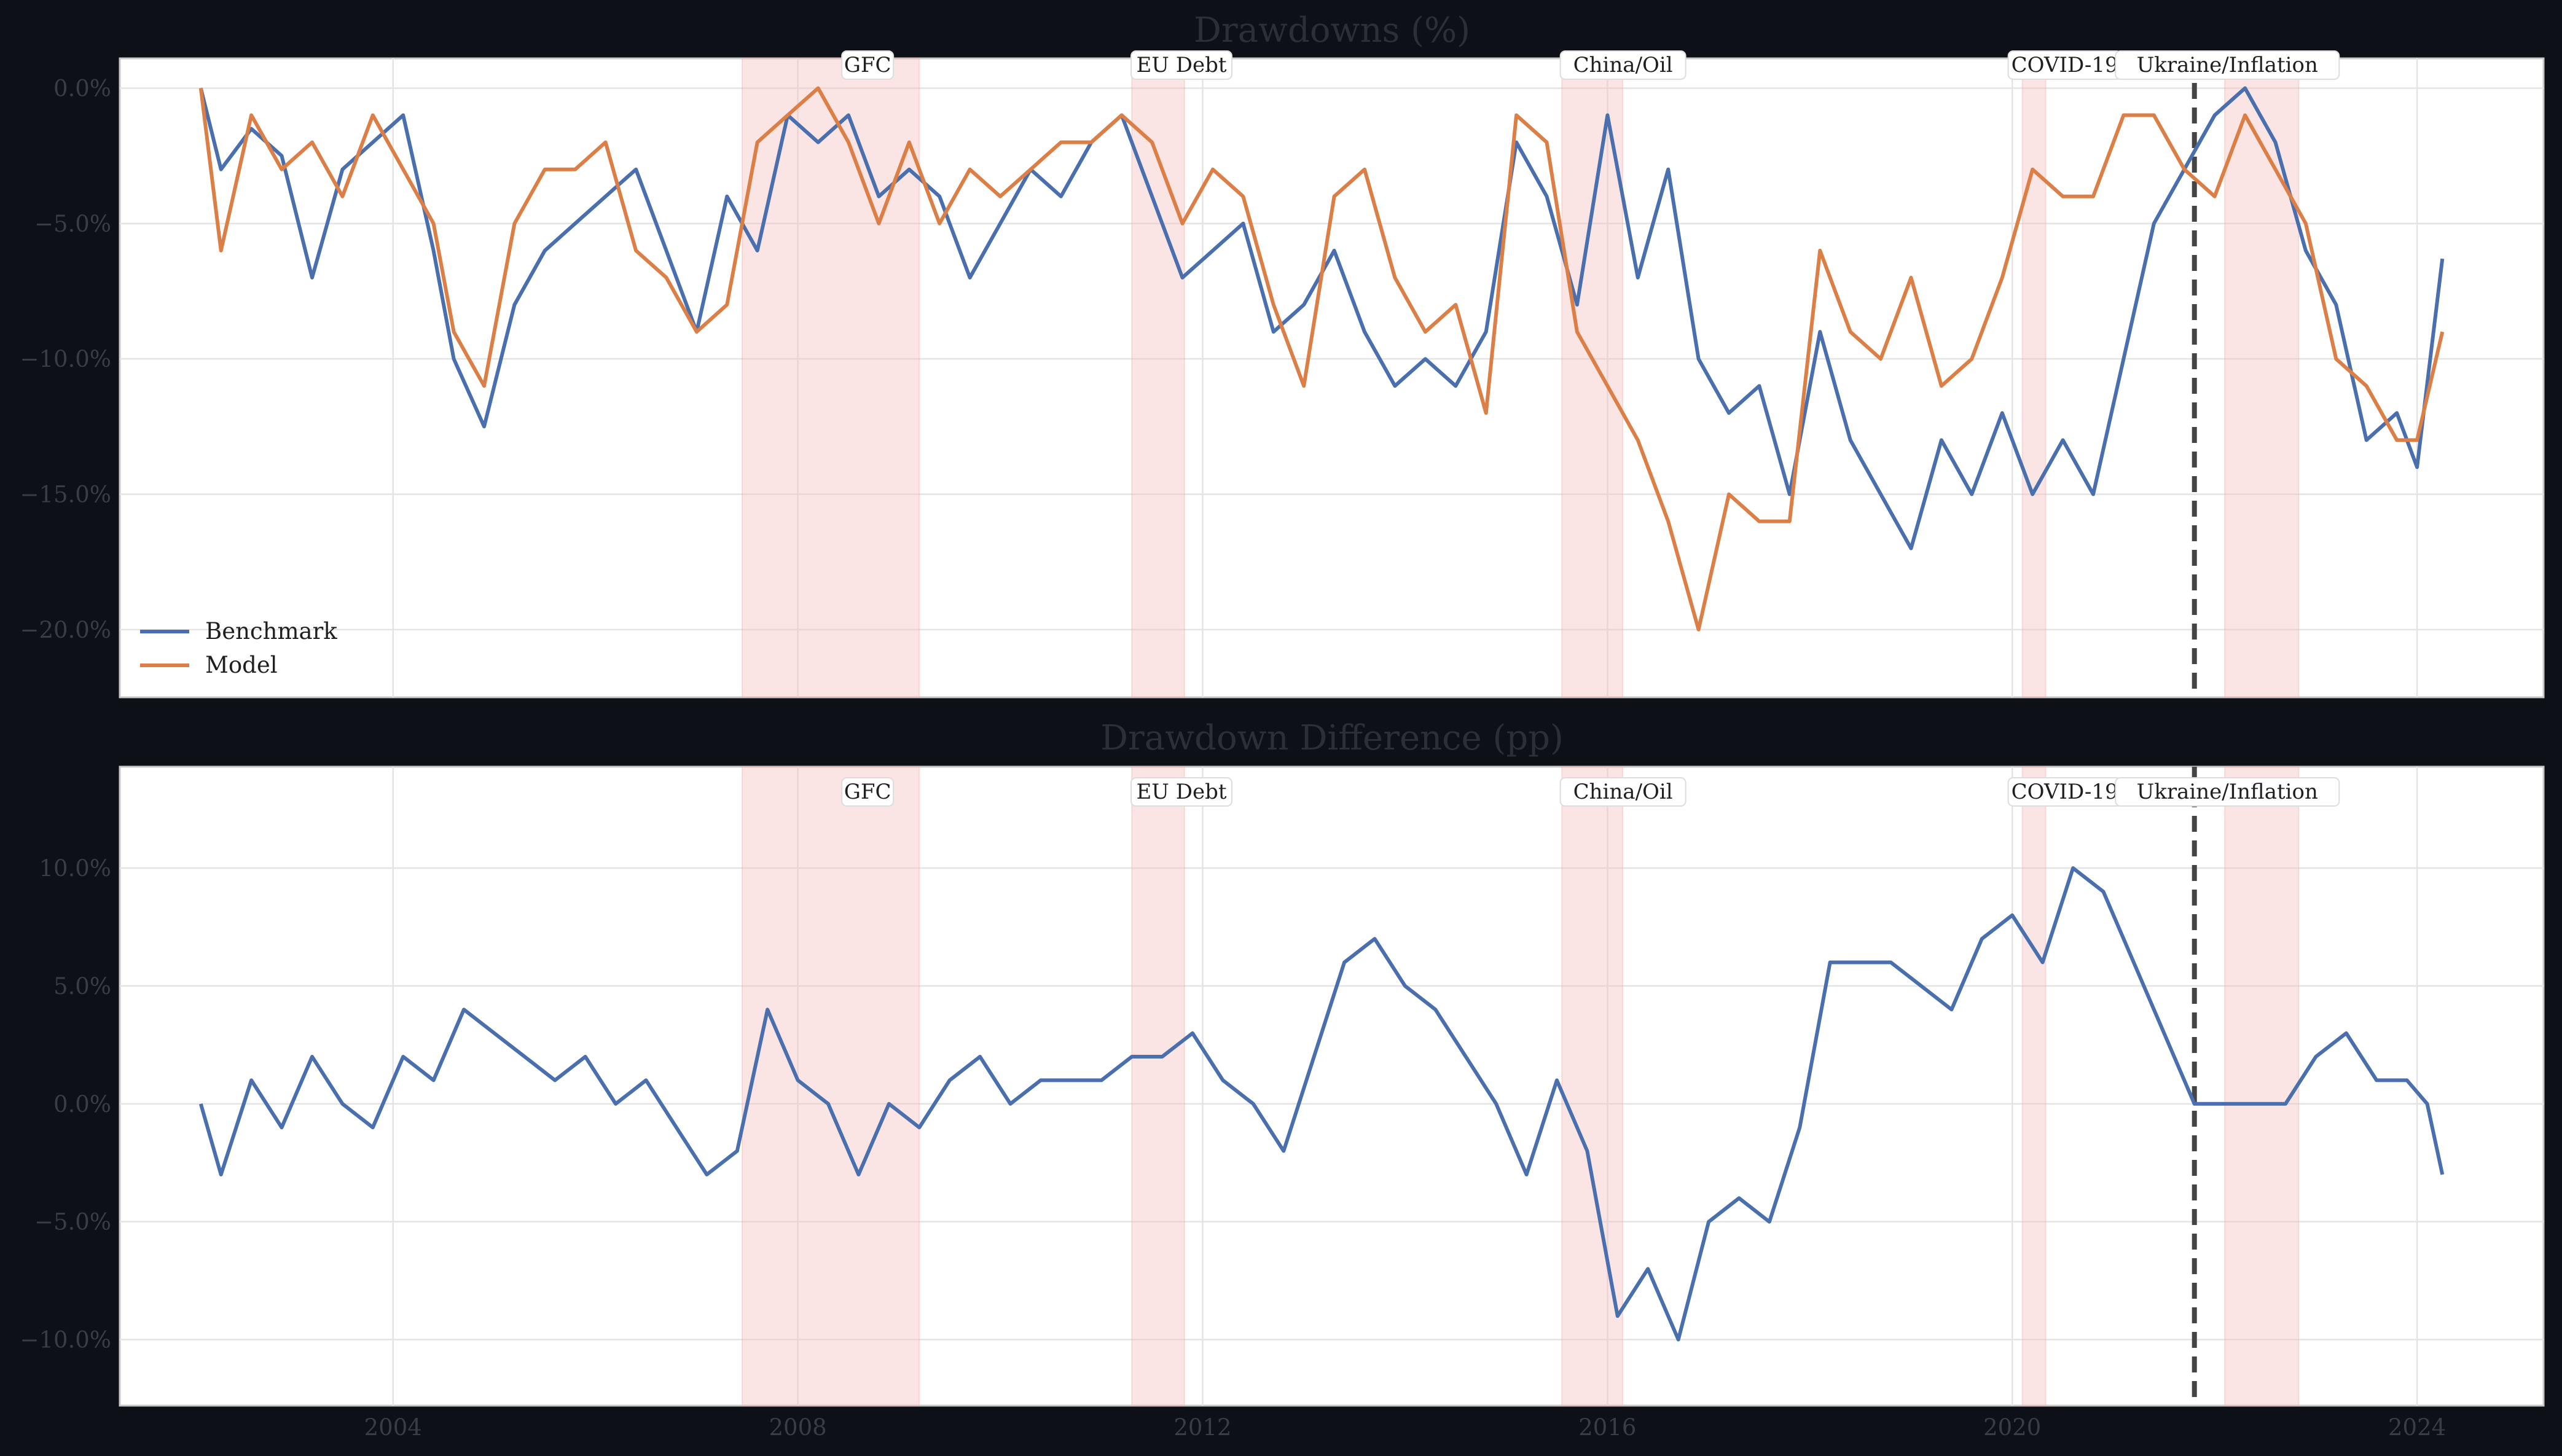  What do you see at coordinates (65, 494) in the screenshot?
I see `y-tick-label: −15.0%` at bounding box center [65, 494].